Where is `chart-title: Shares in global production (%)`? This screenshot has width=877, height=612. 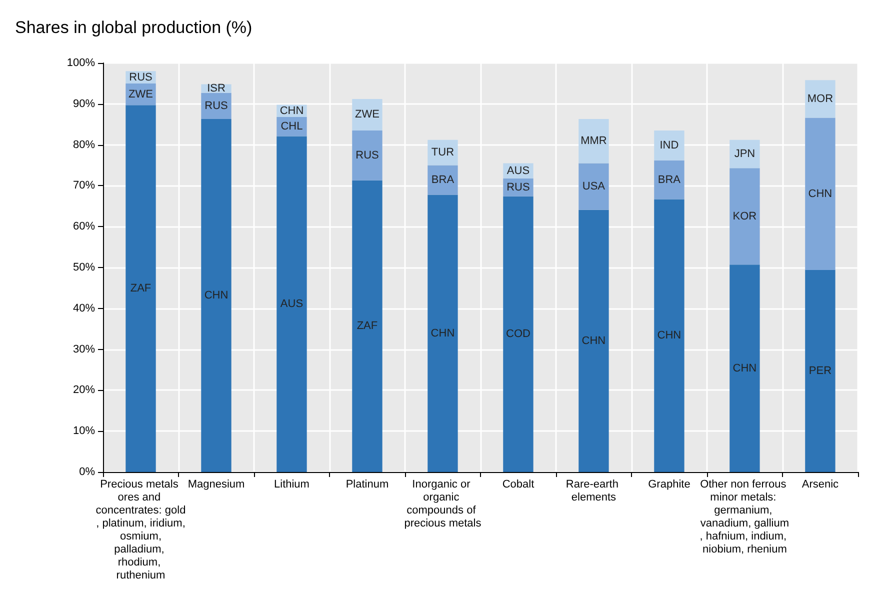 chart-title: Shares in global production (%) is located at coordinates (133, 27).